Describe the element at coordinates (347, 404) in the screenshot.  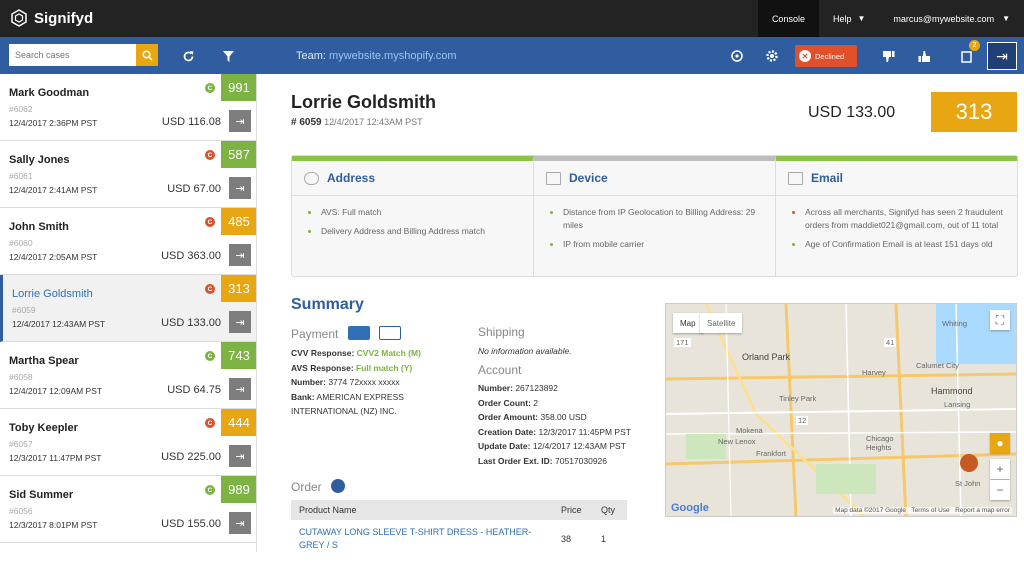
I see `bank-value: AMERICAN EXPRESS INTERNATIONAL (NZ) INC.` at that location.